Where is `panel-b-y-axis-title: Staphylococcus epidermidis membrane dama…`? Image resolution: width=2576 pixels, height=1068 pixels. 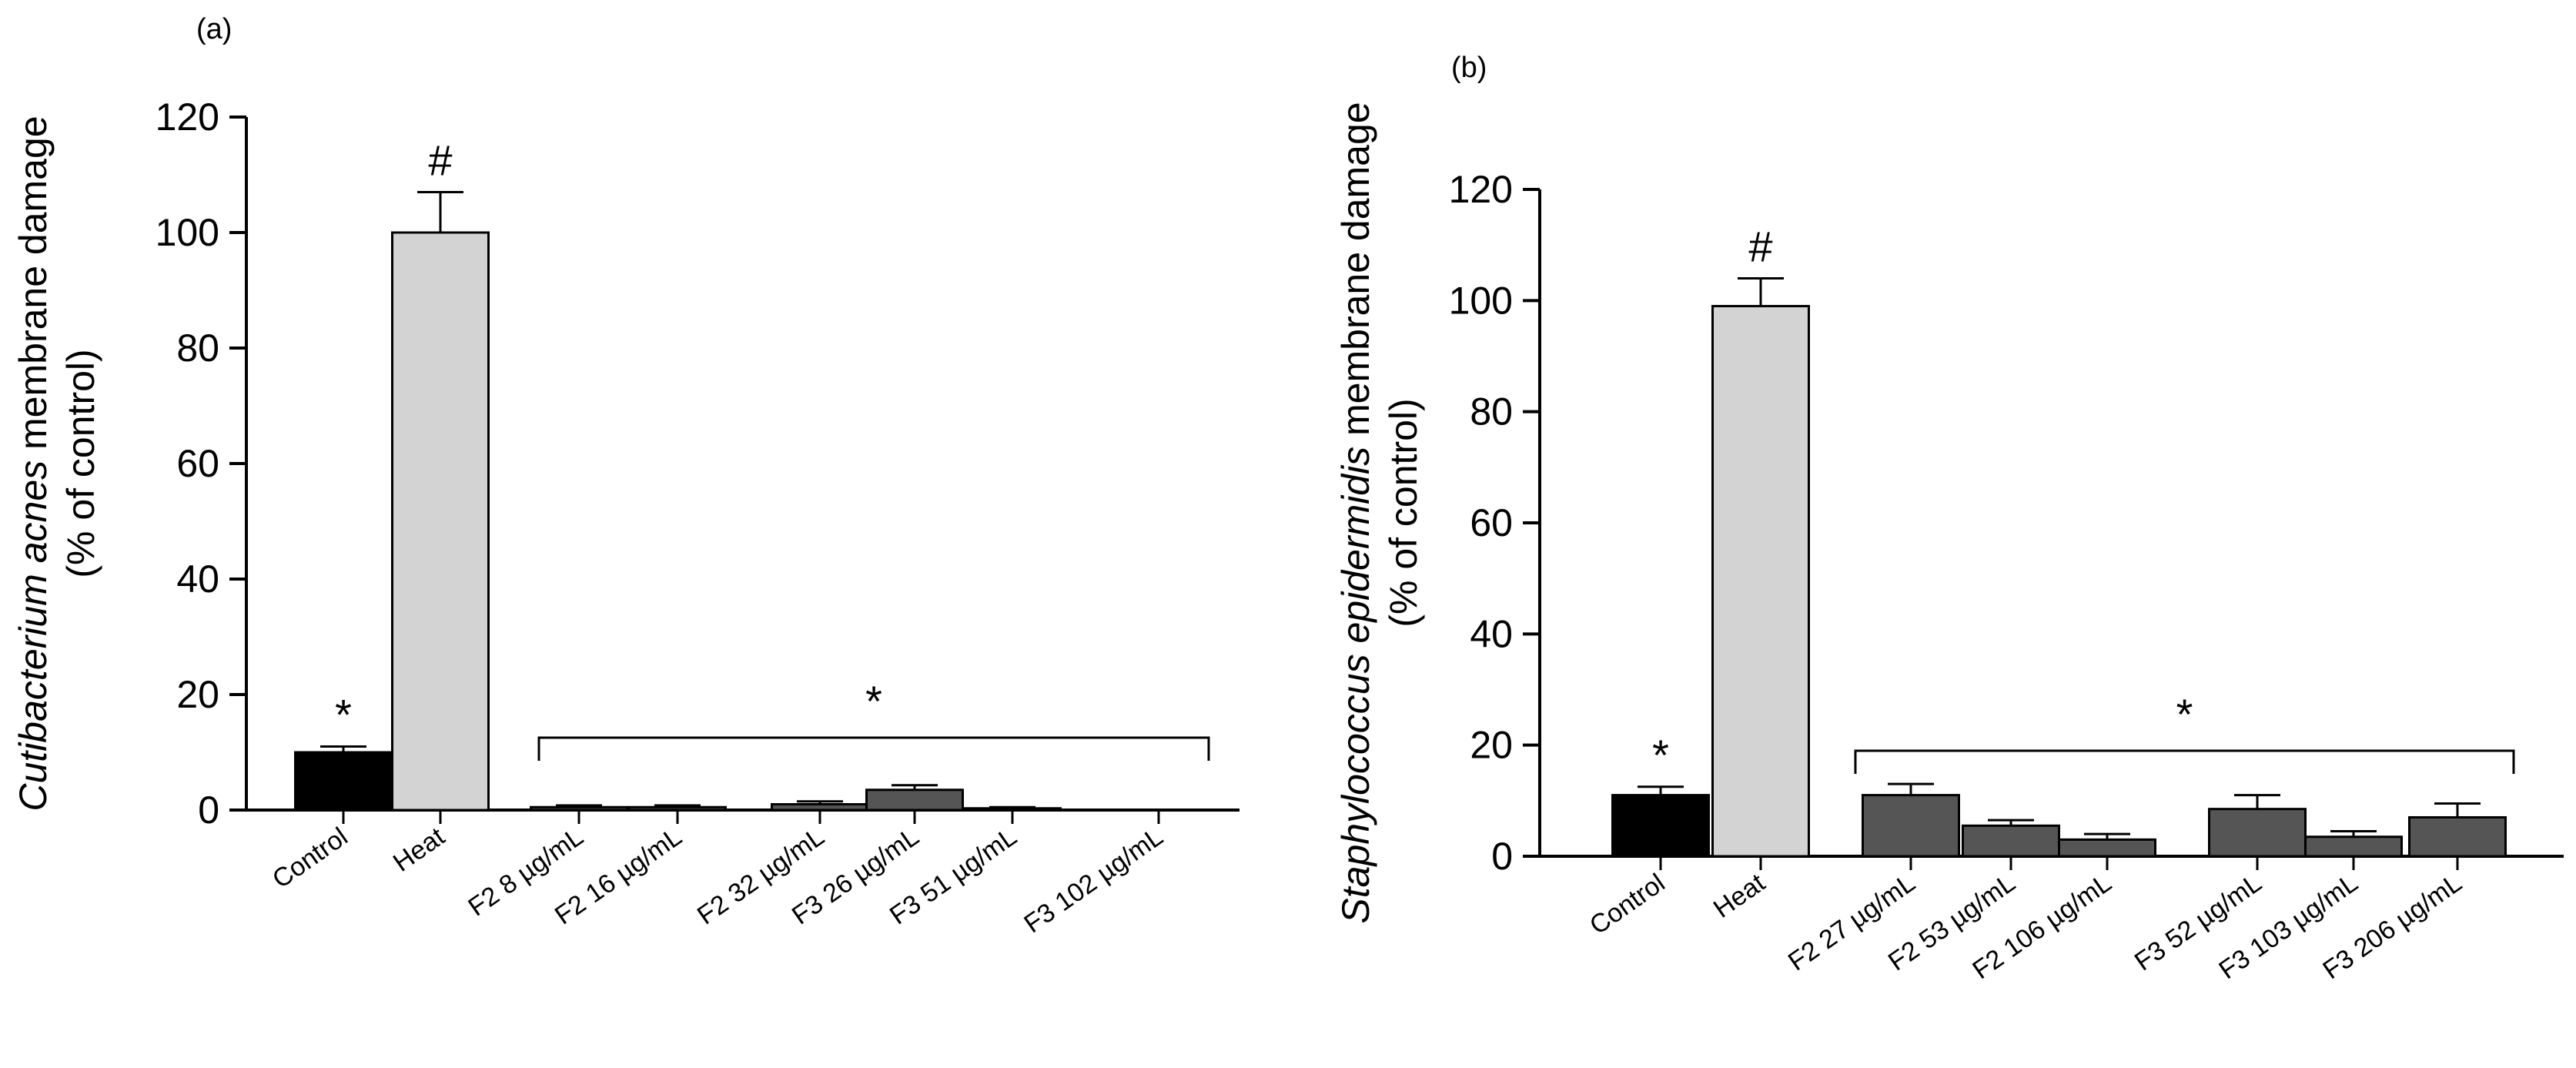 panel-b-y-axis-title: Staphylococcus epidermidis membrane dama… is located at coordinates (1356, 512).